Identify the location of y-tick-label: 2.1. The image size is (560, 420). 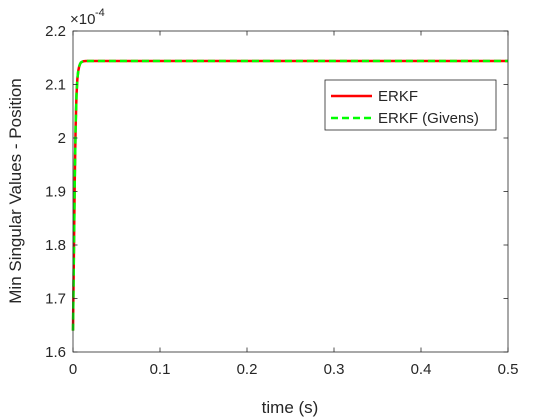
(55, 85).